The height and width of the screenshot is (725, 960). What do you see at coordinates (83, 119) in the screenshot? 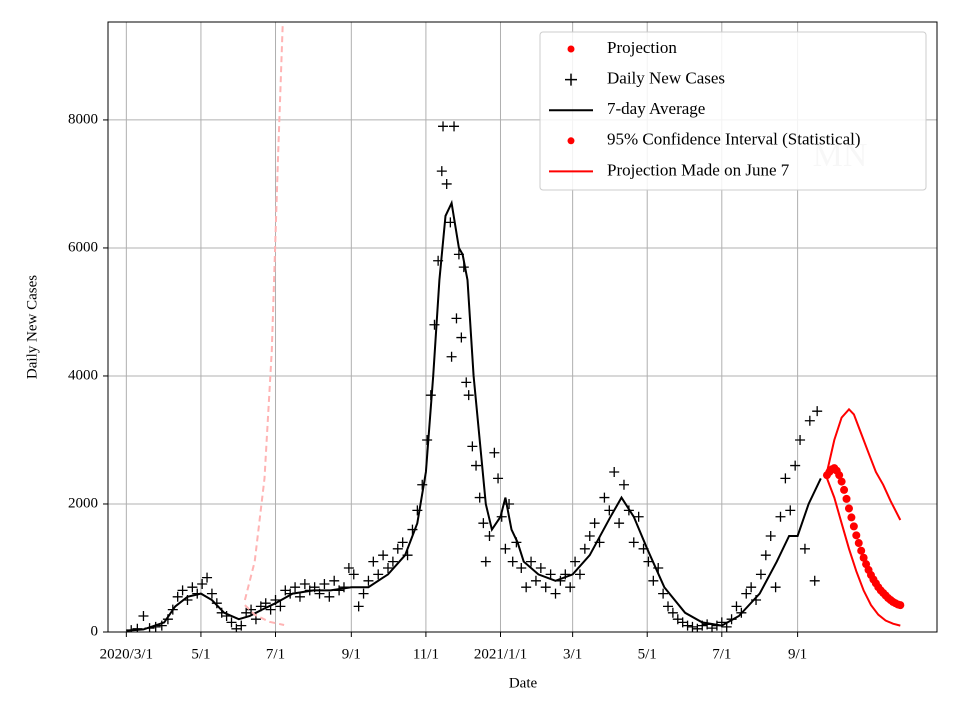
I see `y-tick-label: 8000` at bounding box center [83, 119].